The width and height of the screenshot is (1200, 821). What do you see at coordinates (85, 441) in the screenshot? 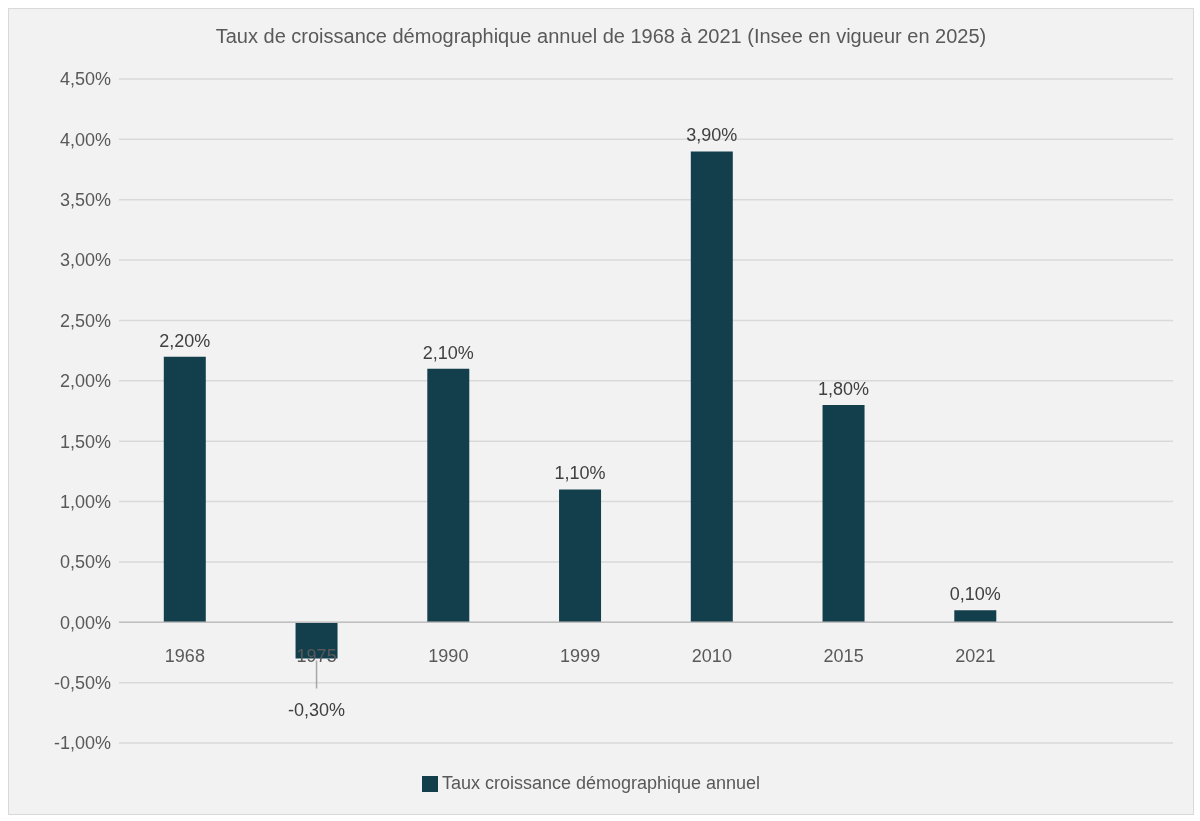
I see `y-tick-label: 1,50%` at bounding box center [85, 441].